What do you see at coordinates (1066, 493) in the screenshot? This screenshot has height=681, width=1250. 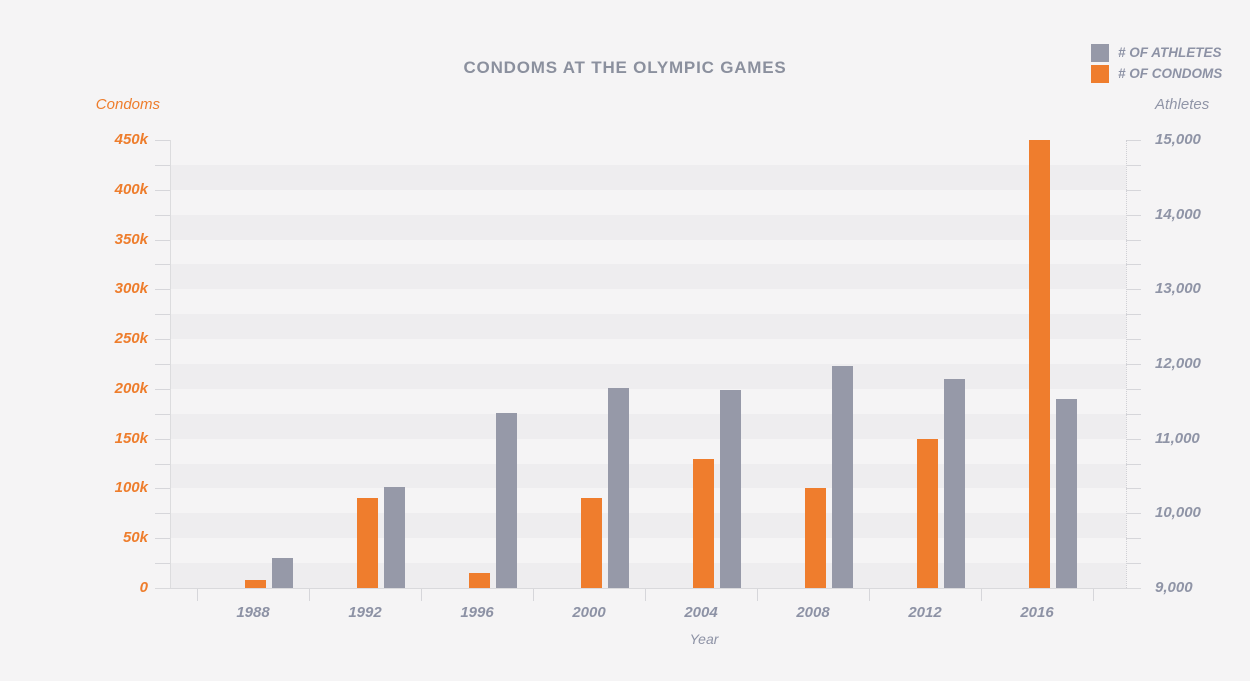 I see `bar-athletes-2016` at bounding box center [1066, 493].